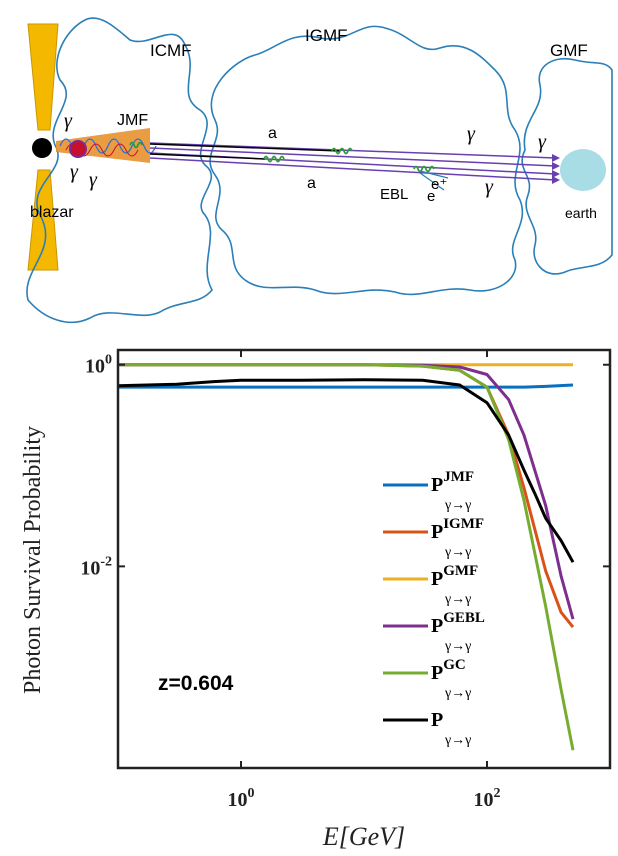 The image size is (618, 856). What do you see at coordinates (74, 172) in the screenshot?
I see `photon-label-2: γ` at bounding box center [74, 172].